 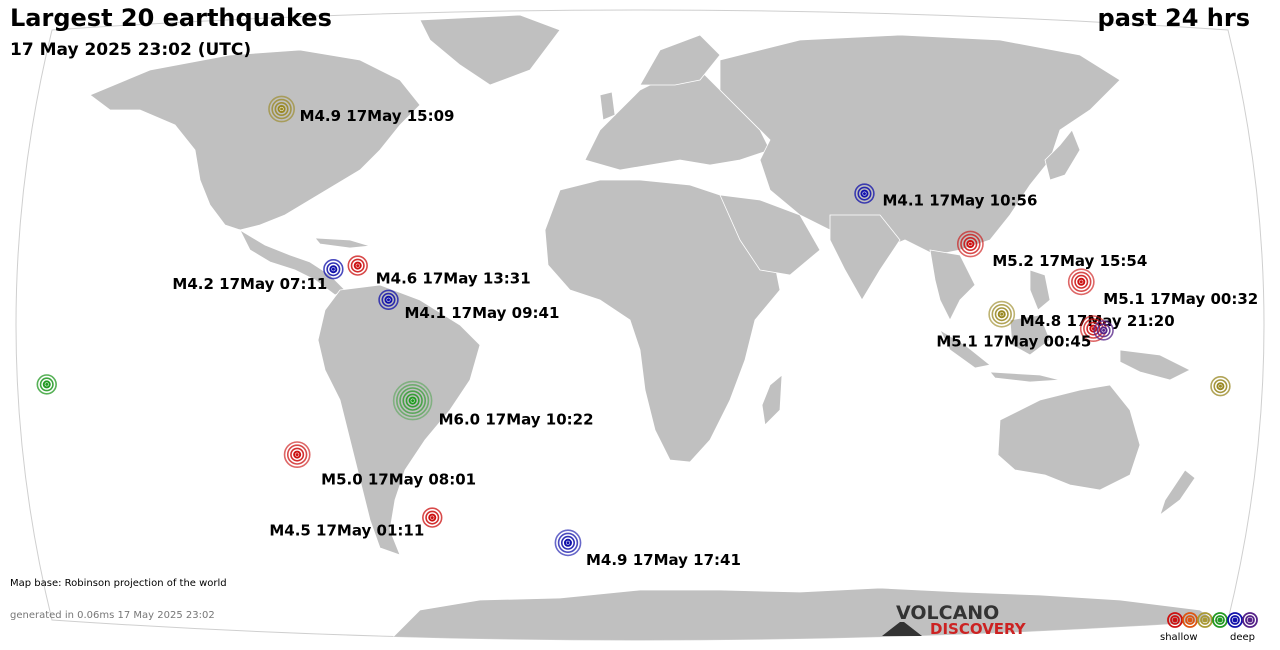 What do you see at coordinates (493, 404) in the screenshot?
I see `earthquake-marker: M6.0 17May 10:22` at bounding box center [493, 404].